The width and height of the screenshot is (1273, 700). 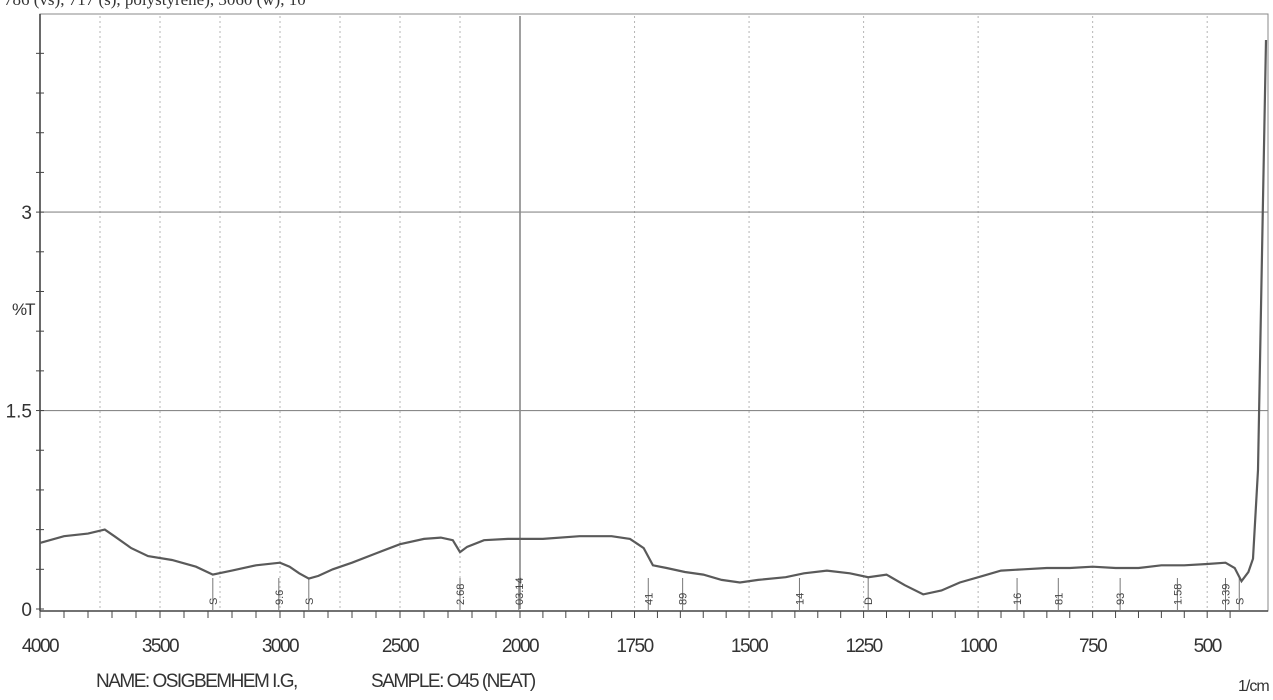 What do you see at coordinates (40, 646) in the screenshot?
I see `x-tick-label: 4000` at bounding box center [40, 646].